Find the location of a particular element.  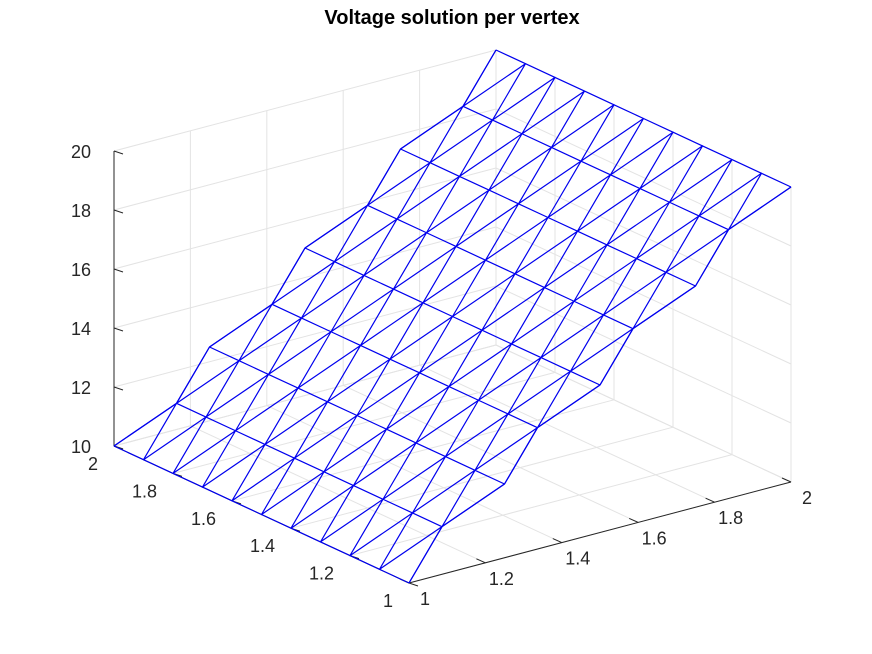

x-tick-label: 2 is located at coordinates (807, 498).